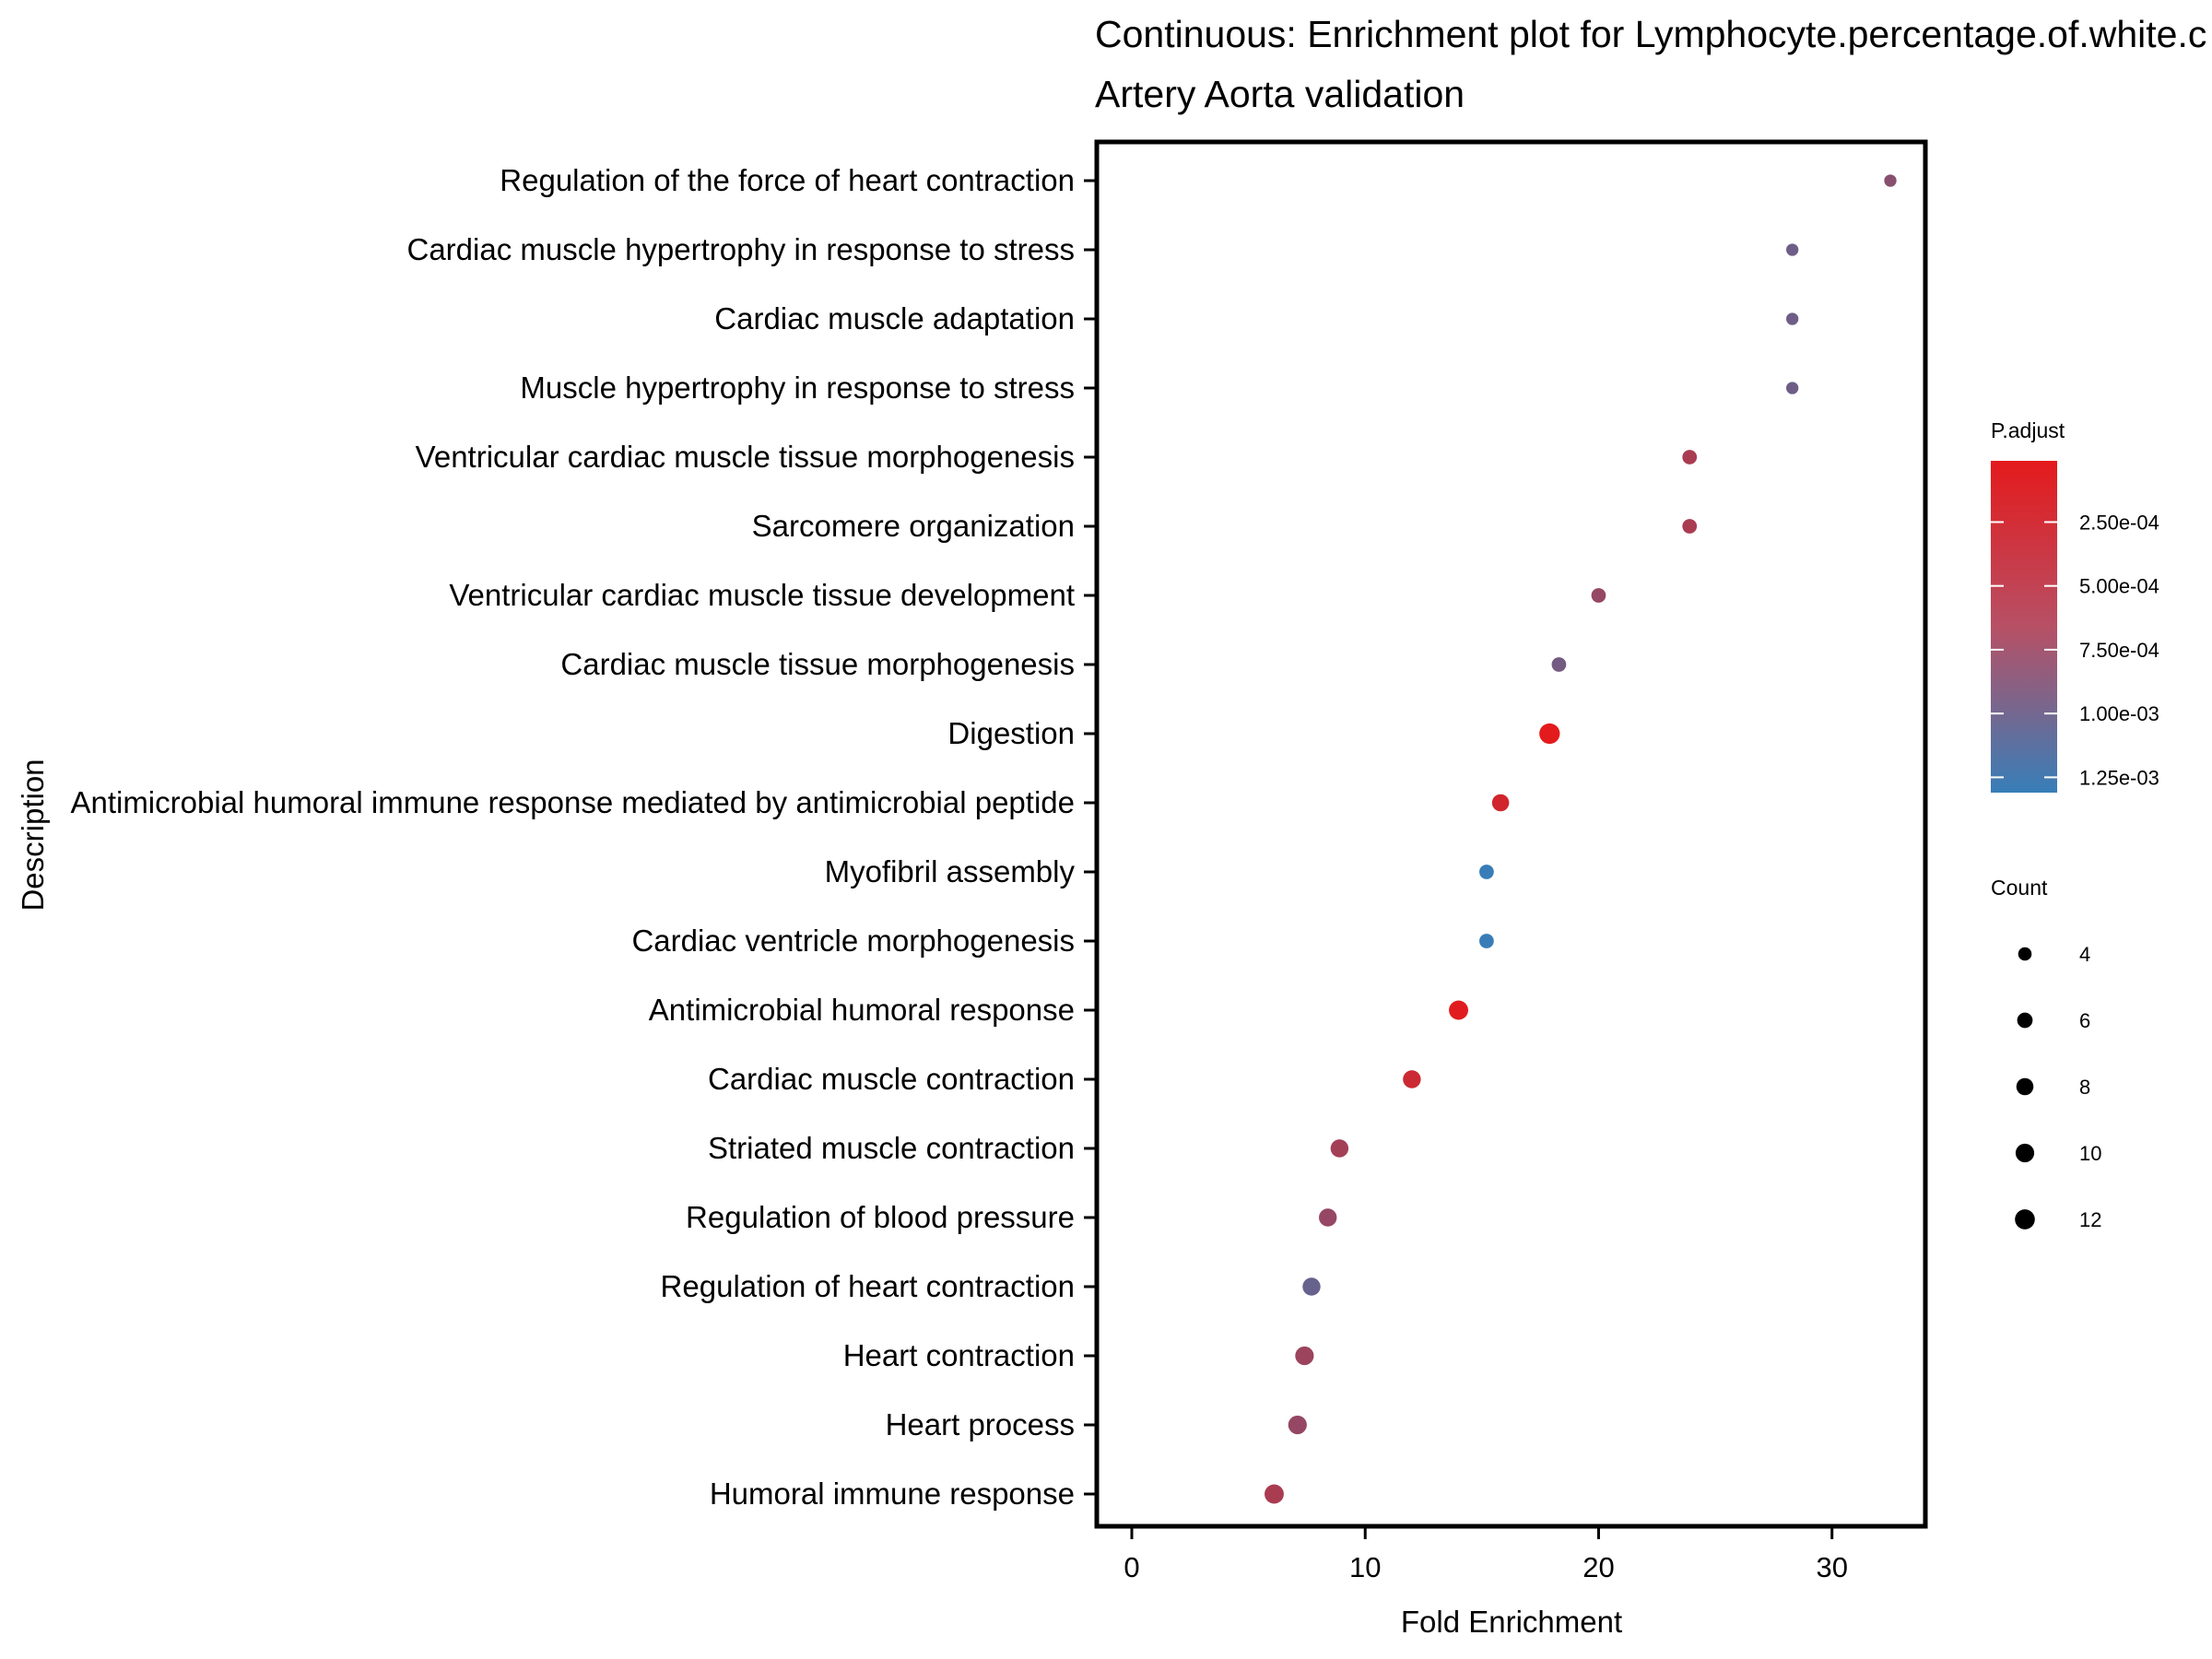 Image resolution: width=2212 pixels, height=1659 pixels. What do you see at coordinates (1598, 1567) in the screenshot?
I see `x-tick-label: 20` at bounding box center [1598, 1567].